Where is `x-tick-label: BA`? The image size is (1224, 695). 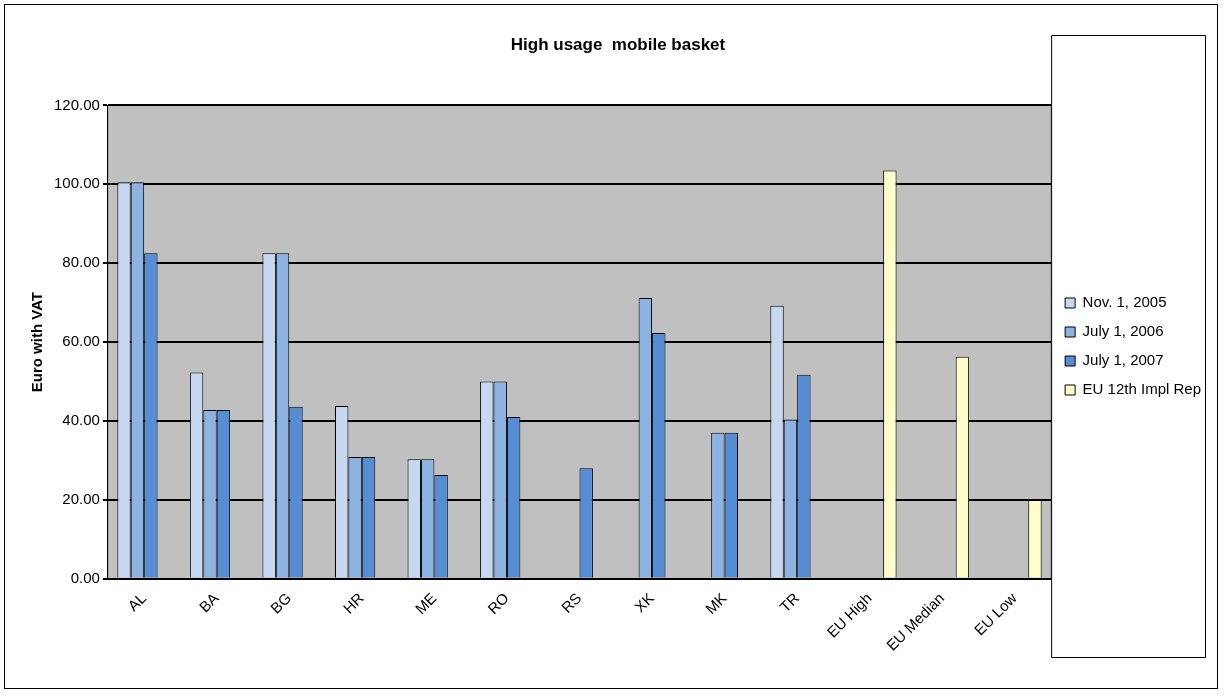
x-tick-label: BA is located at coordinates (208, 602).